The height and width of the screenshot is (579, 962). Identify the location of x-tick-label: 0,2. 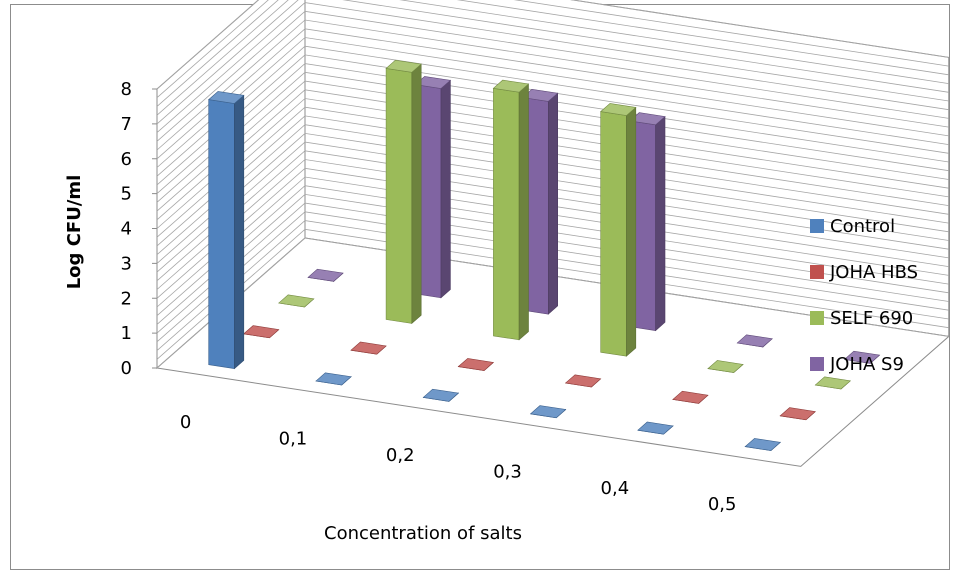
(400, 455).